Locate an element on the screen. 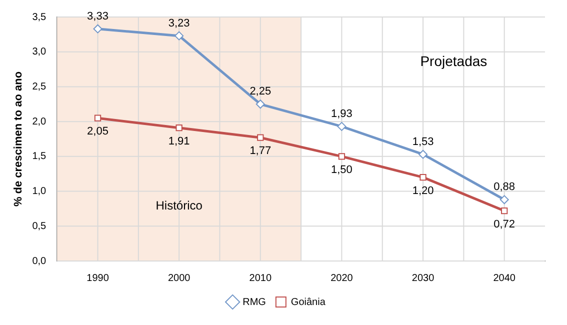 Image resolution: width=567 pixels, height=325 pixels. data-label: 2,25 is located at coordinates (261, 92).